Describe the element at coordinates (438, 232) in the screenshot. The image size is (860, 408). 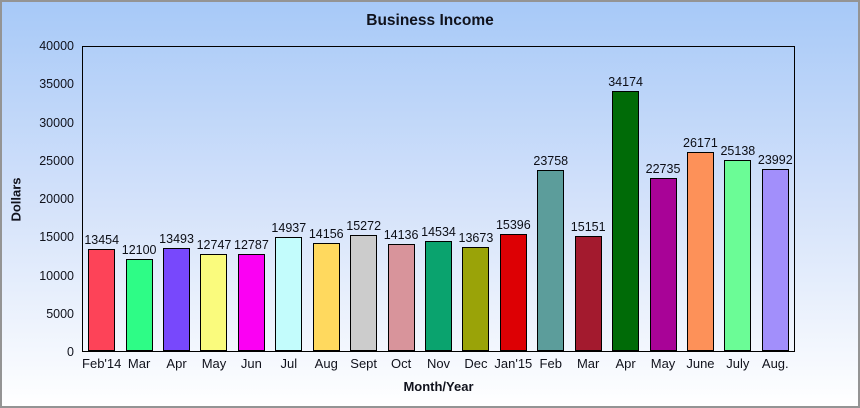
I see `bar-value-label: 14534` at that location.